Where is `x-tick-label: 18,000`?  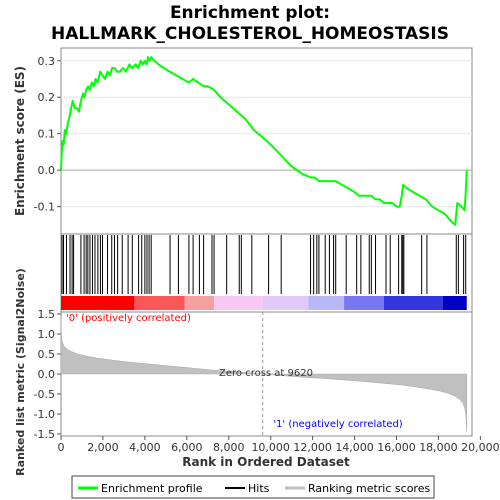 x-tick-label: 18,000 is located at coordinates (438, 447).